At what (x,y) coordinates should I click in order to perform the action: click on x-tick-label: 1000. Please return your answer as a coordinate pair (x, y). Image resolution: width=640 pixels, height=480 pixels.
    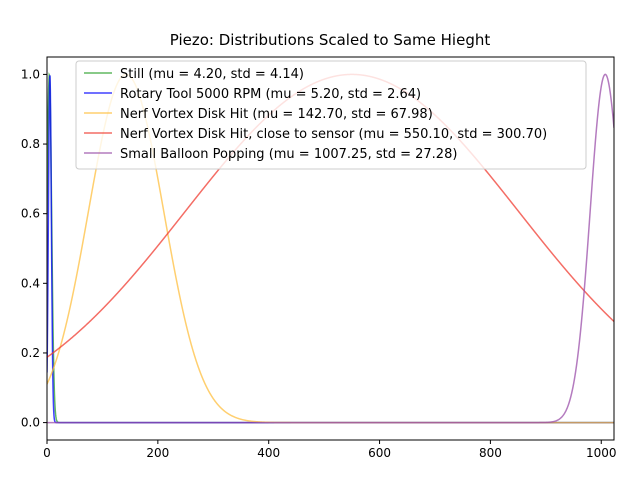
    Looking at the image, I should click on (601, 453).